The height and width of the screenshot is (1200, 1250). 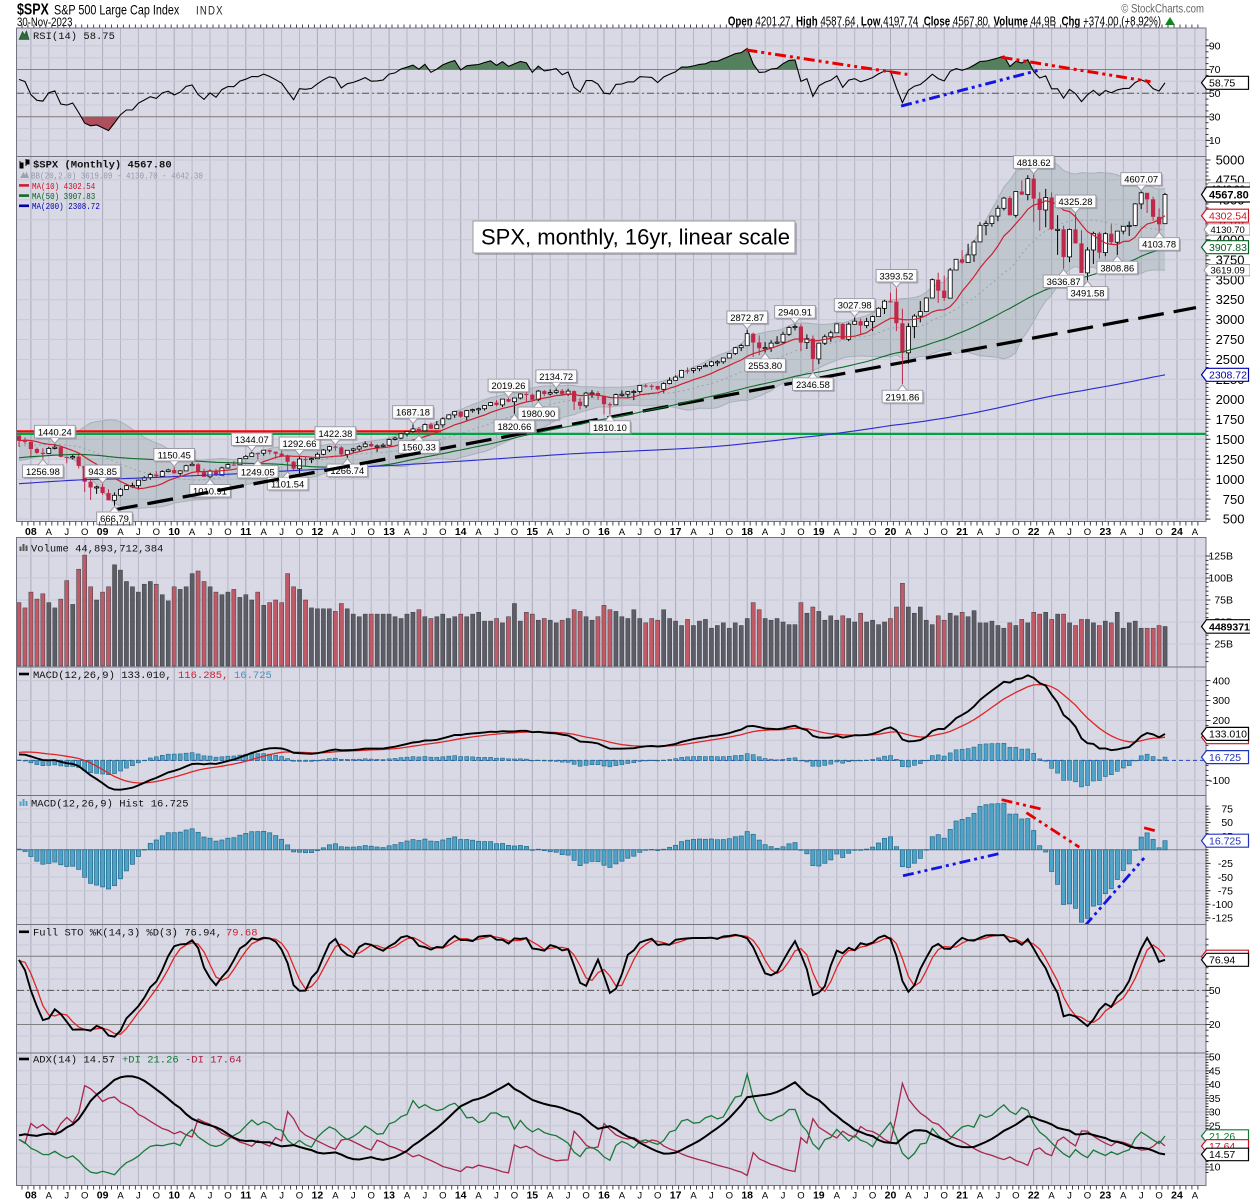 What do you see at coordinates (1222, 905) in the screenshot?
I see `svg-text: -100` at bounding box center [1222, 905].